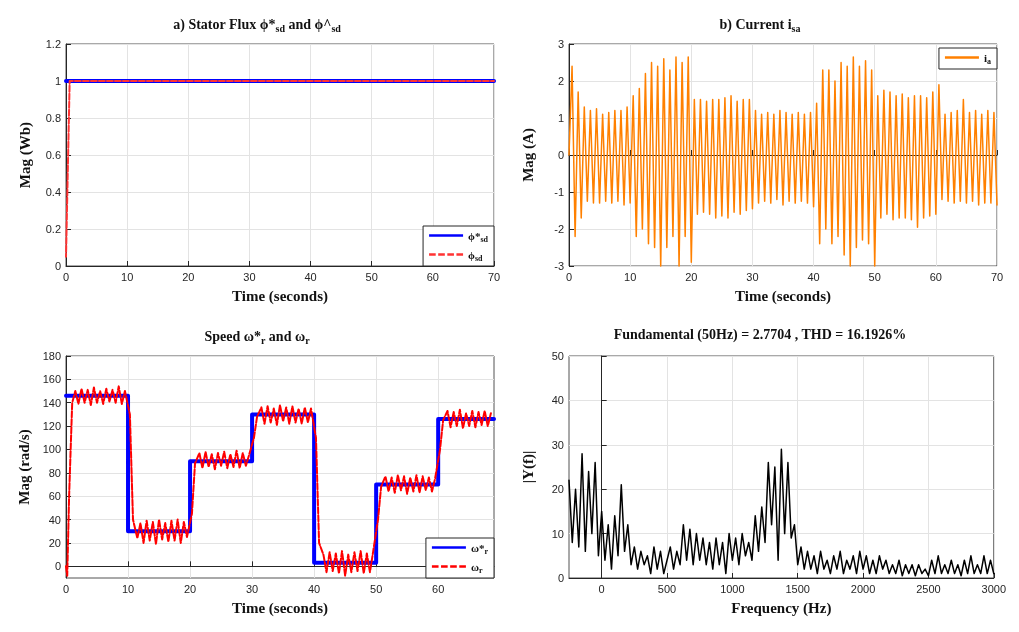  What do you see at coordinates (53, 192) in the screenshot?
I see `y-tick-label: 0.4` at bounding box center [53, 192].